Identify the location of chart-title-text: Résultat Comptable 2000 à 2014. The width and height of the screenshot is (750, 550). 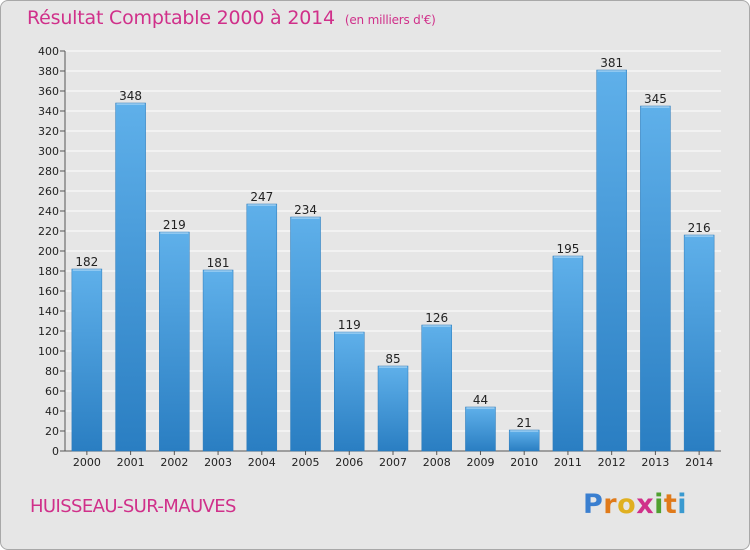
(181, 18).